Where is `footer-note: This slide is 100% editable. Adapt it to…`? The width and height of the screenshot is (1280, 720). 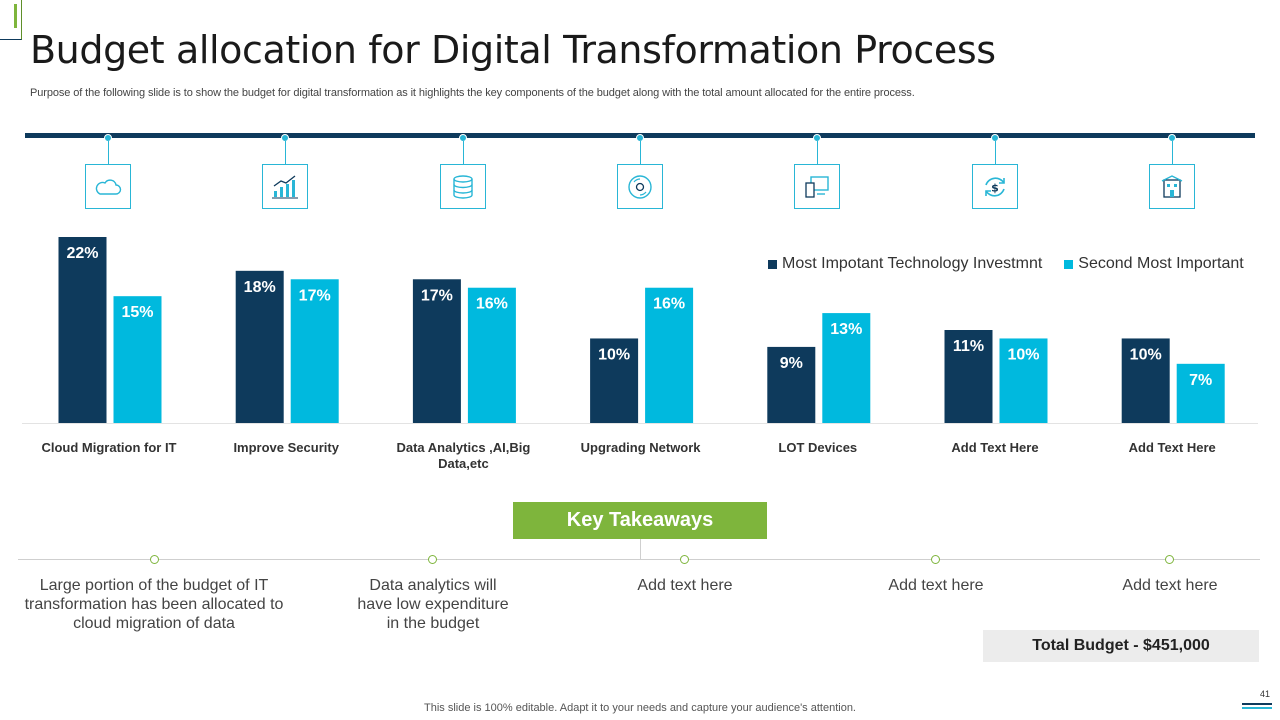
footer-note: This slide is 100% editable. Adapt it to… is located at coordinates (640, 708).